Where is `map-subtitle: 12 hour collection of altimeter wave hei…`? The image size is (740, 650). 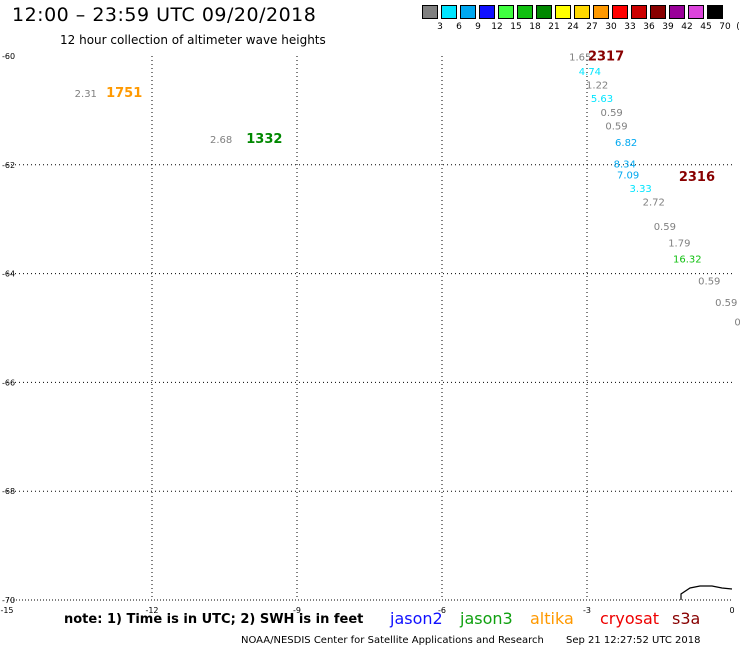 map-subtitle: 12 hour collection of altimeter wave hei… is located at coordinates (193, 40).